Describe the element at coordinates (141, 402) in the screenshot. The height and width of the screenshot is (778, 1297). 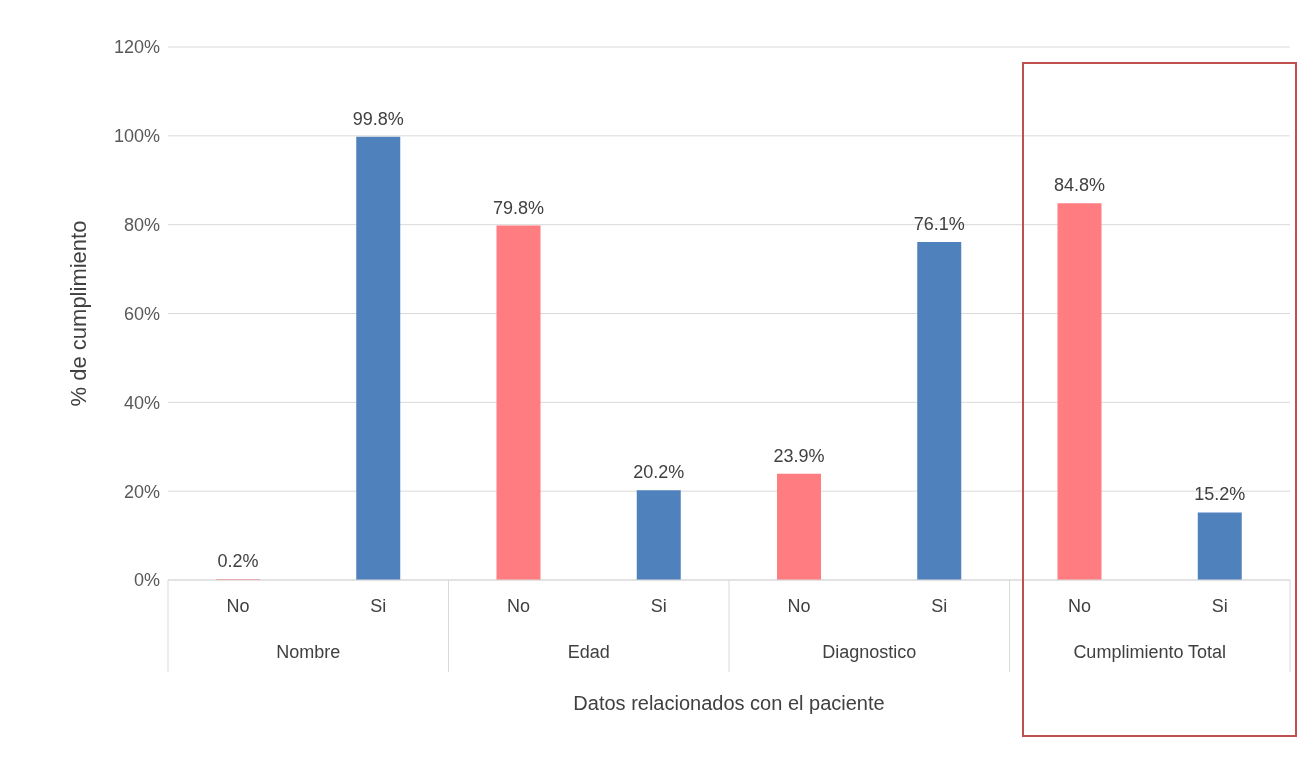
I see `y-tick-label: 40%` at that location.